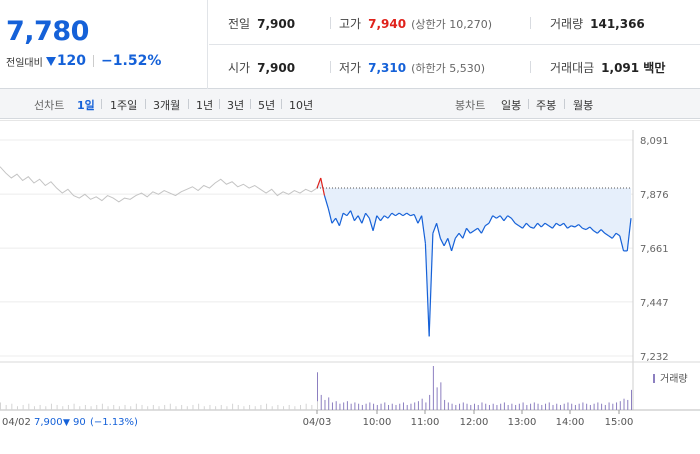 This screenshot has width=700, height=454. What do you see at coordinates (114, 422) in the screenshot?
I see `prev-day-change-pct: (−1.13%)` at bounding box center [114, 422].